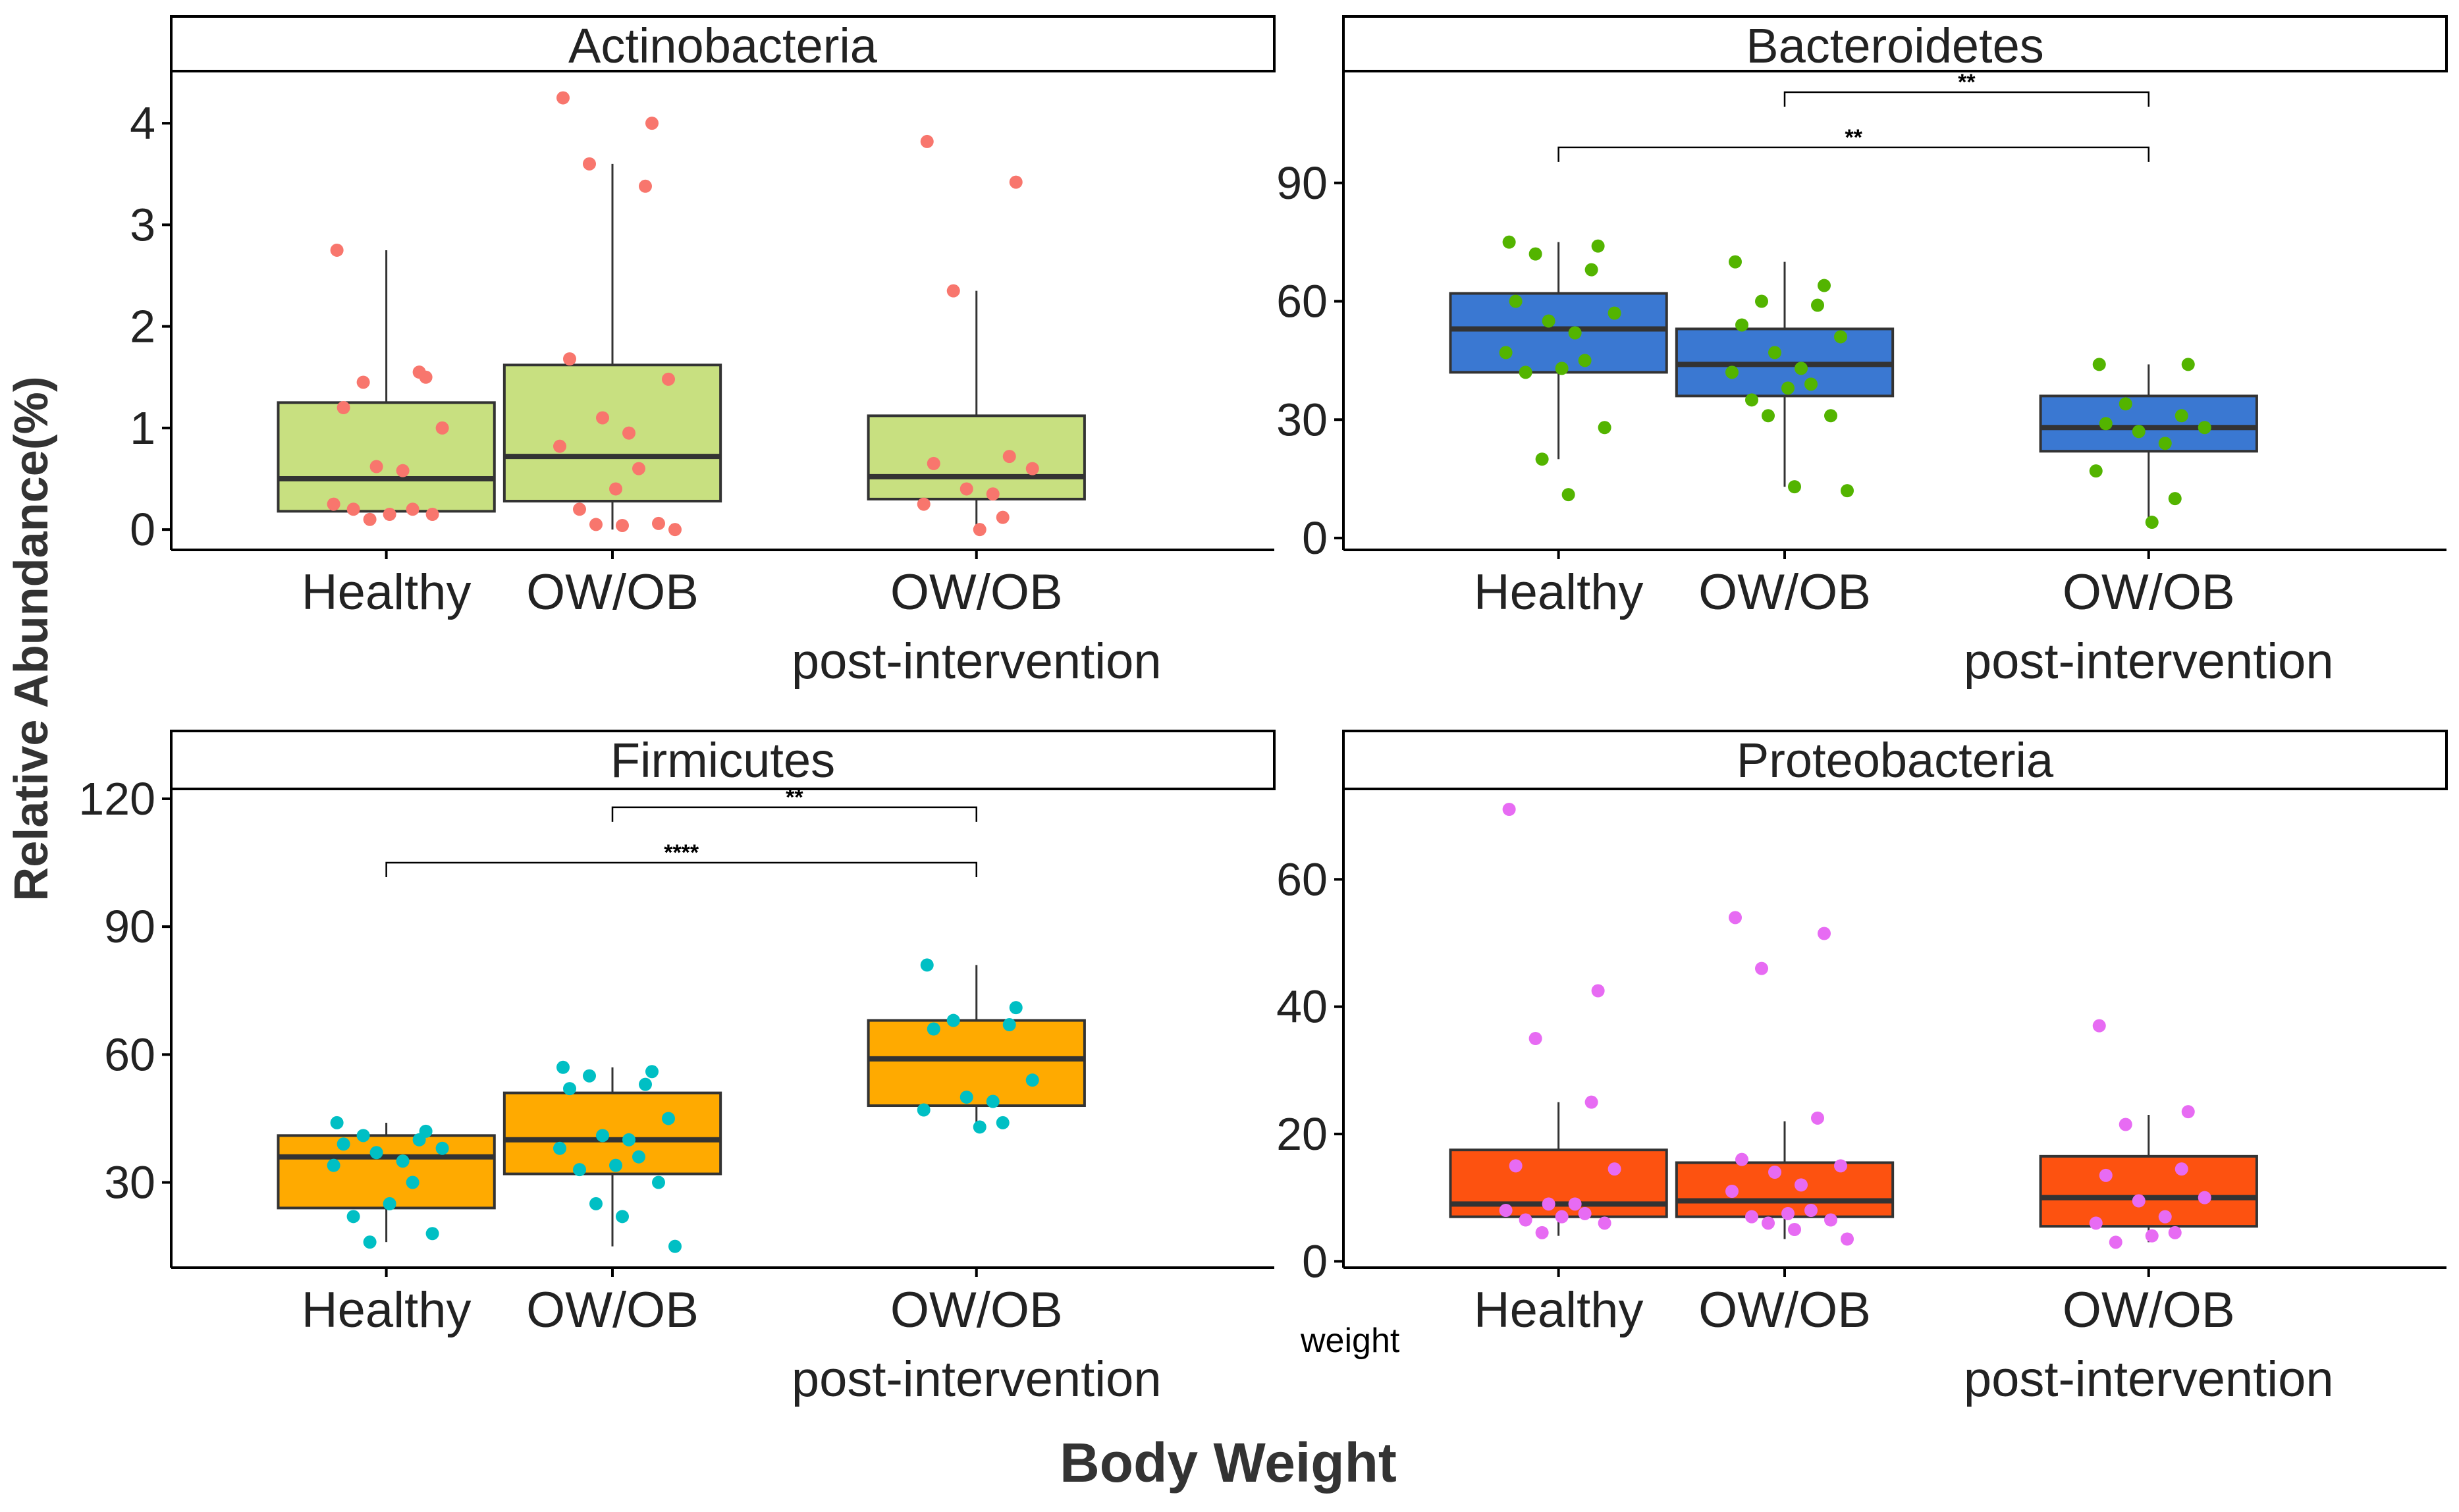 This screenshot has width=2459, height=1512. What do you see at coordinates (1895, 43) in the screenshot?
I see `panel-header` at bounding box center [1895, 43].